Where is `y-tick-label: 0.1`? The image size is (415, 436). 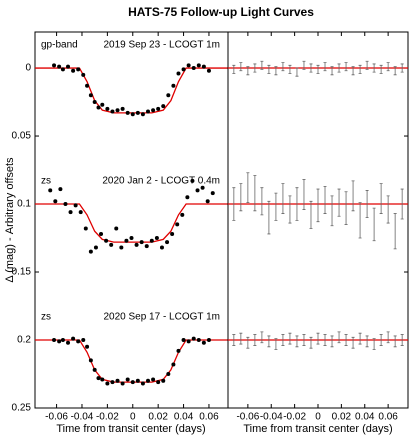
y-tick-label: 0.1 is located at coordinates (24, 204).